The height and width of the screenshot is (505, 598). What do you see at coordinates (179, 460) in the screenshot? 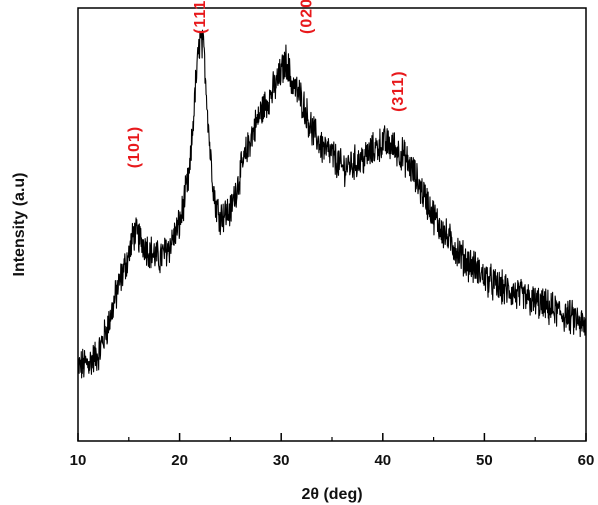
I see `x-tick-label: 20` at bounding box center [179, 460].